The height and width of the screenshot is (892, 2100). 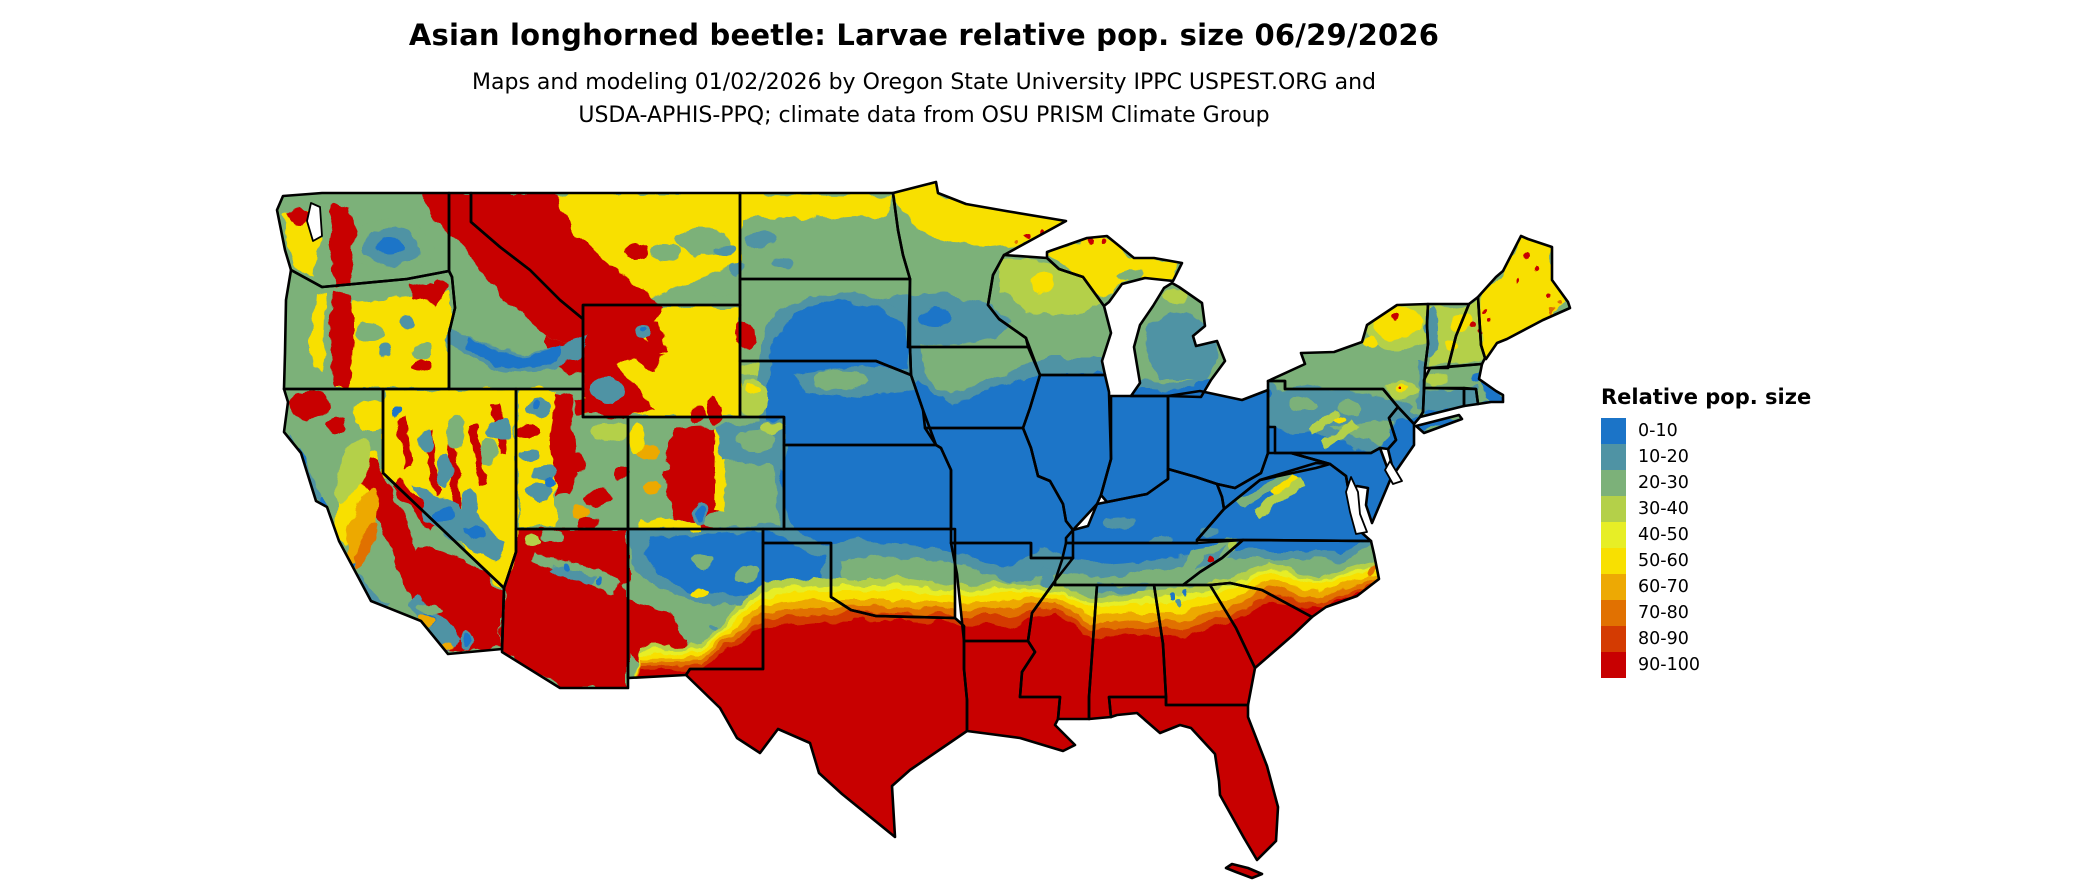 What do you see at coordinates (1706, 613) in the screenshot?
I see `legend-item: 70-80` at bounding box center [1706, 613].